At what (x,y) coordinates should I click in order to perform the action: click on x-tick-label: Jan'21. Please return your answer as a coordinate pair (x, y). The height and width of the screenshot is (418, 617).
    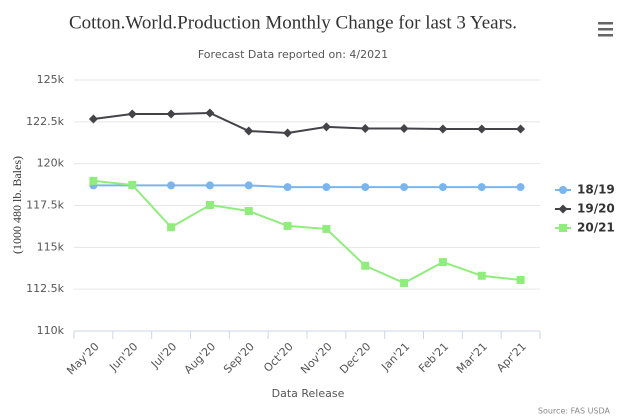
    Looking at the image, I should click on (395, 357).